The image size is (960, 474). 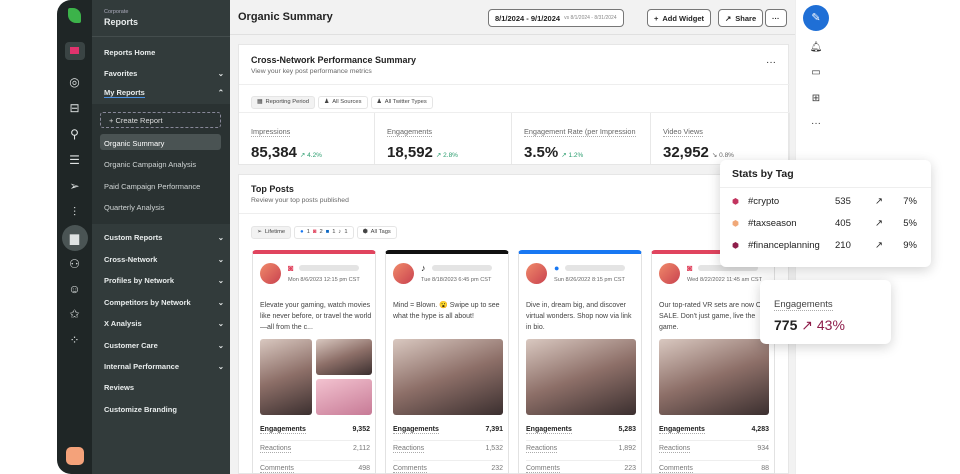 I want to click on nav-paid-campaign: Paid Campaign Performance, so click(x=164, y=186).